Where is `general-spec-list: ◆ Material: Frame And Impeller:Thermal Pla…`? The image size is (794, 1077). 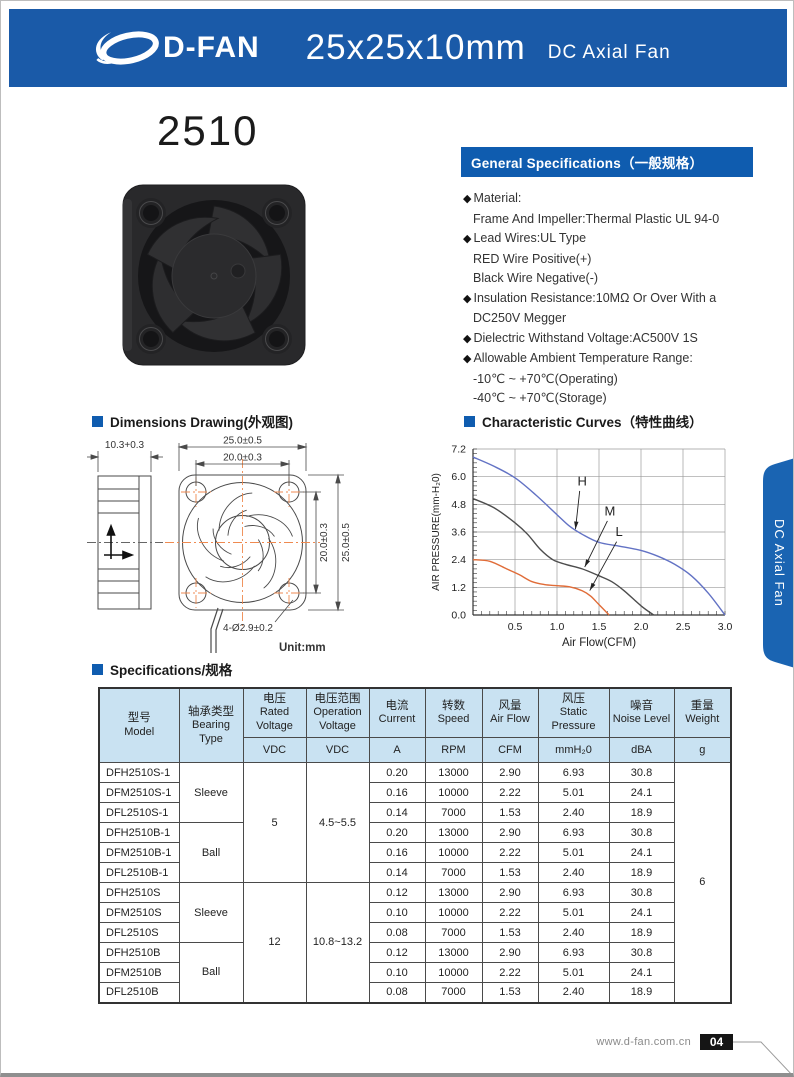 general-spec-list: ◆ Material: Frame And Impeller:Thermal Pla… is located at coordinates (608, 299).